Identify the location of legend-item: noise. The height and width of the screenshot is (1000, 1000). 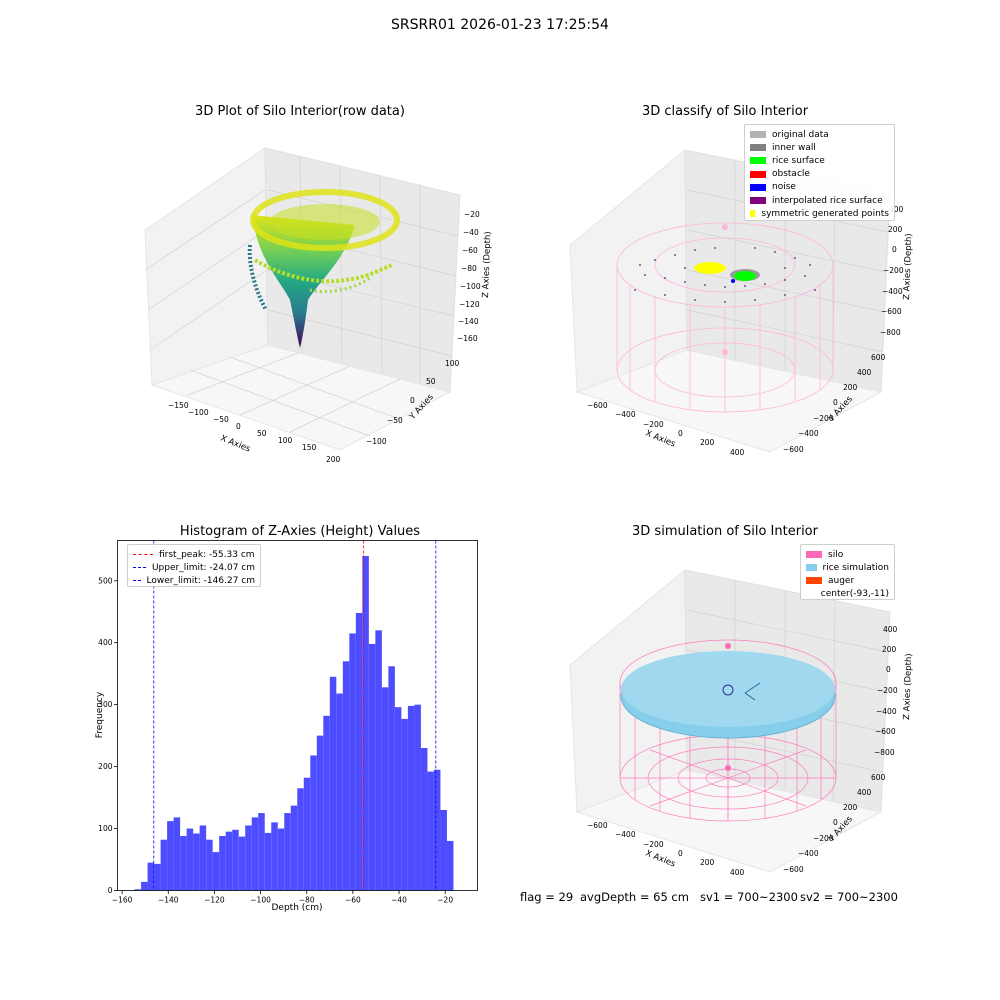
(819, 187).